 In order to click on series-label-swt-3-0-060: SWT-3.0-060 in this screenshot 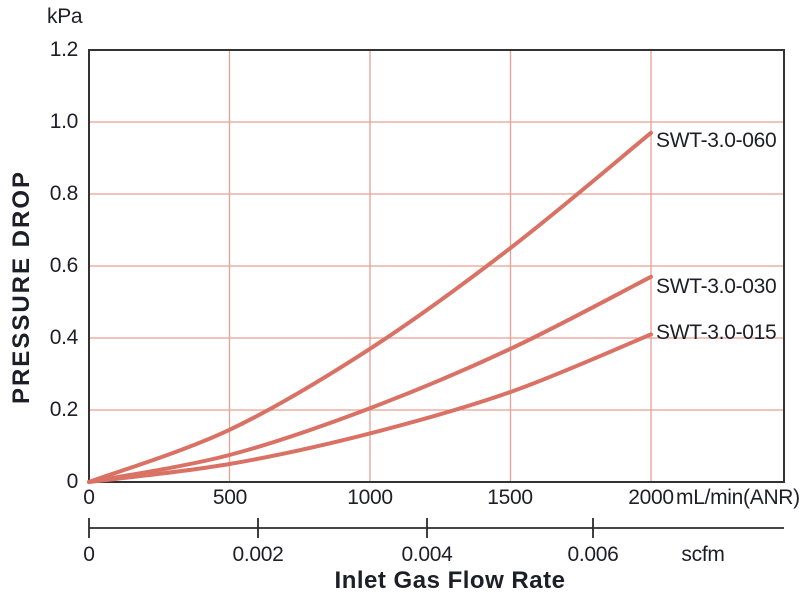, I will do `click(716, 140)`.